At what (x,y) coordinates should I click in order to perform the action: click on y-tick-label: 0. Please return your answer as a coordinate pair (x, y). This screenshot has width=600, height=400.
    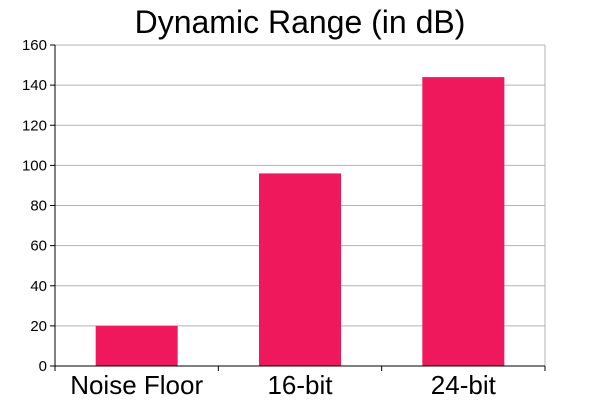
    Looking at the image, I should click on (43, 366).